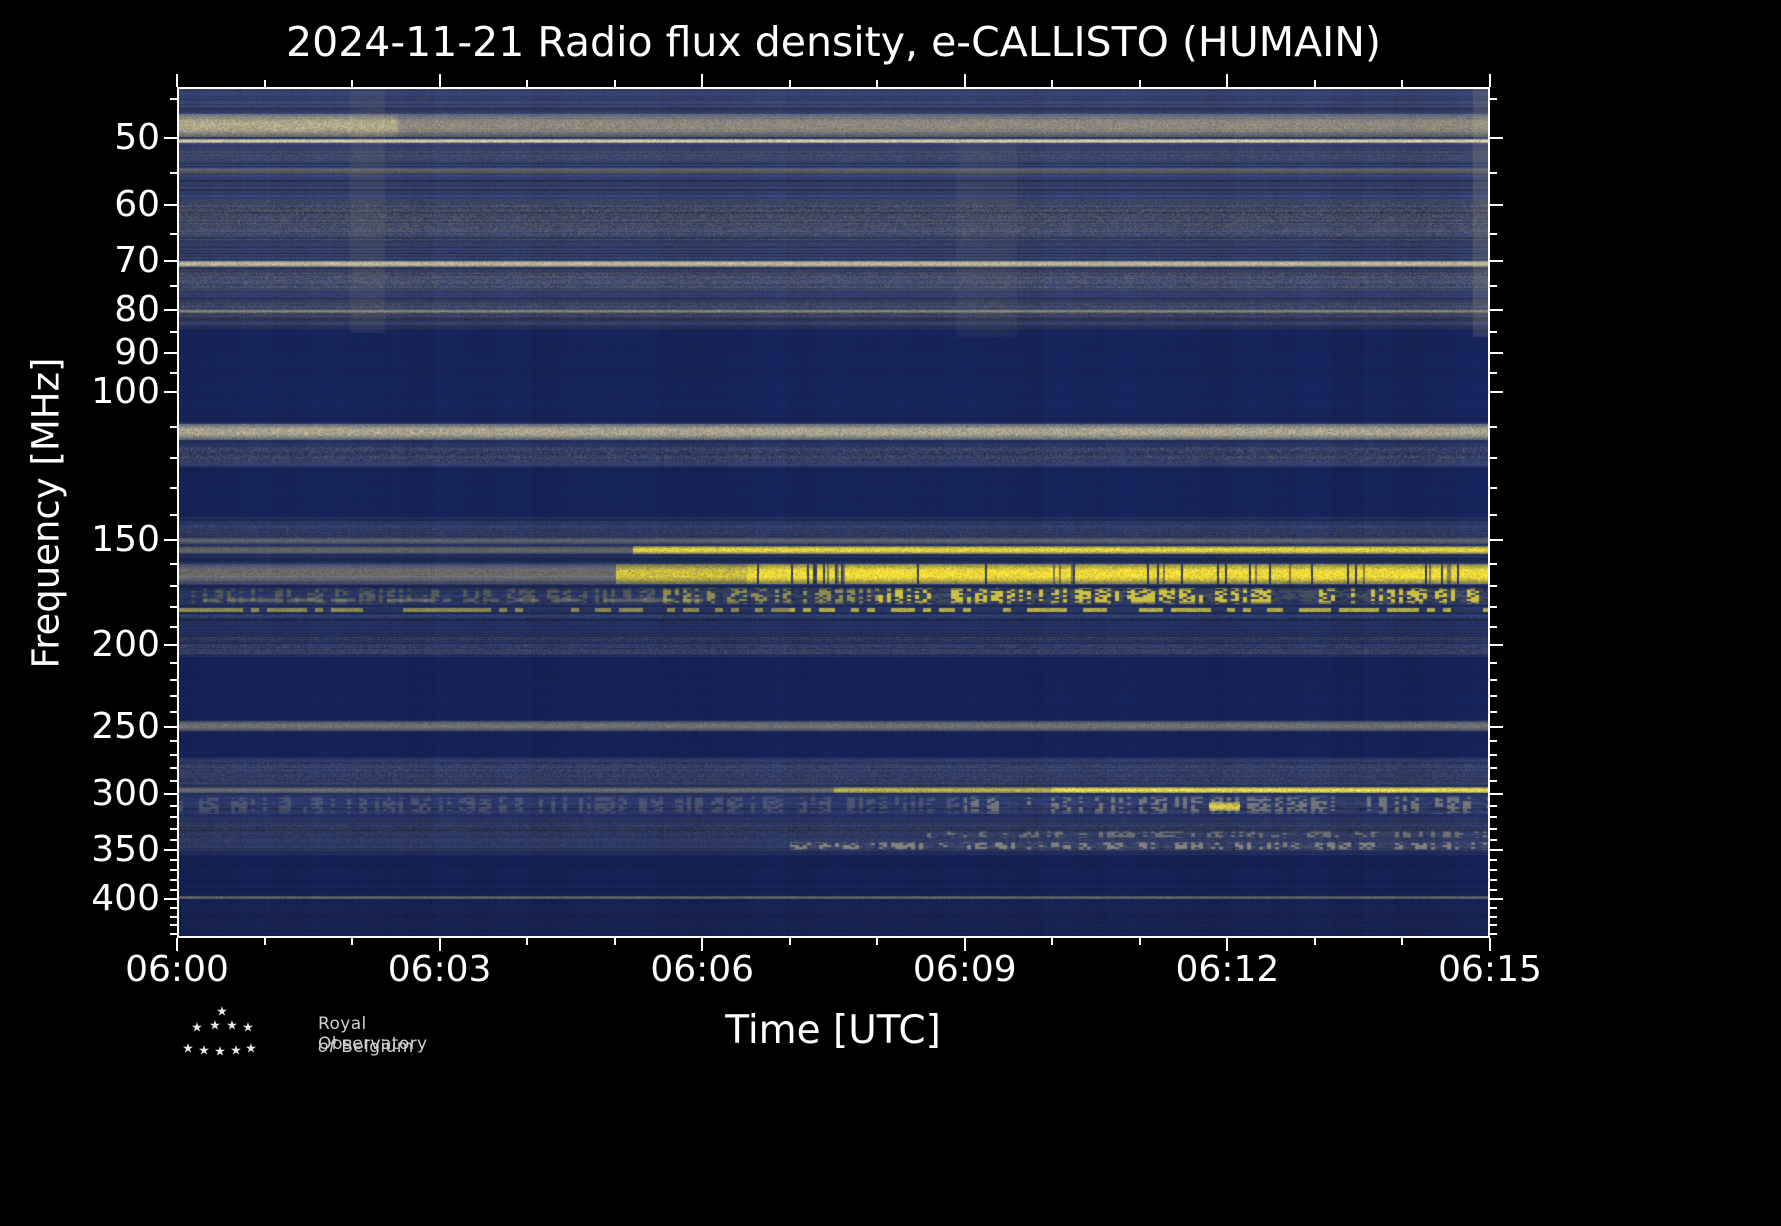  I want to click on y-tick-label: 250, so click(125, 726).